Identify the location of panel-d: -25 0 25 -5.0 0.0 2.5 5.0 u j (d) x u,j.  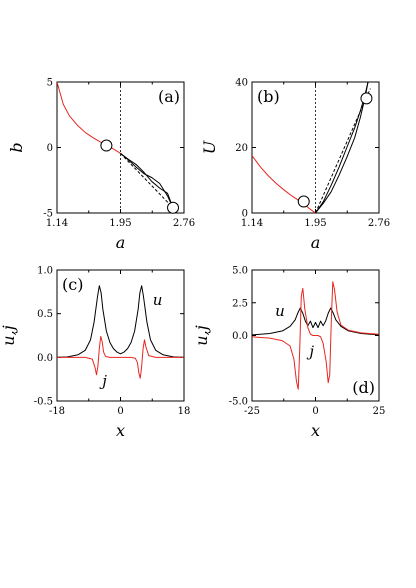
(288, 353).